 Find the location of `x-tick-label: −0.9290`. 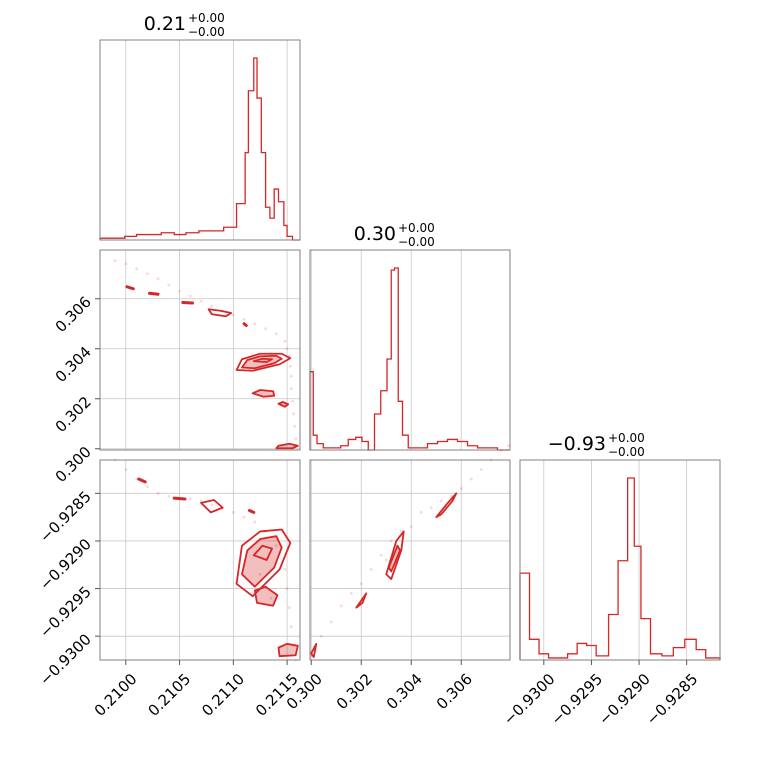

x-tick-label: −0.9290 is located at coordinates (624, 699).